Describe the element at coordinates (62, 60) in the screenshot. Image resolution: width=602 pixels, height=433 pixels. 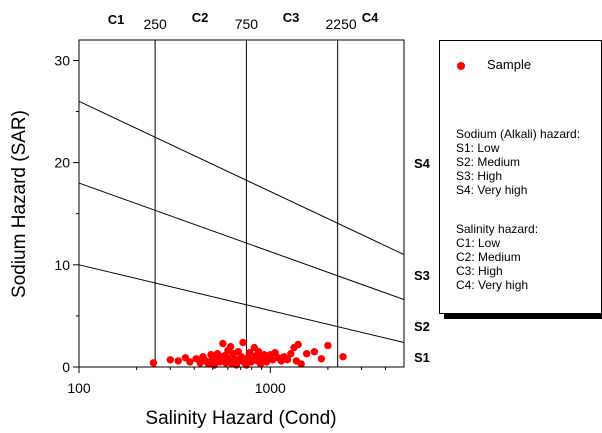
I see `y-tick-label: 30` at that location.